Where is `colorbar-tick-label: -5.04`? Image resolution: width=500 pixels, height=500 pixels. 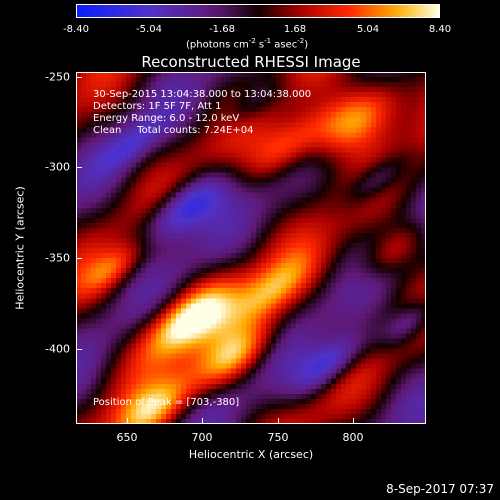
colorbar-tick-label: -5.04 is located at coordinates (149, 29).